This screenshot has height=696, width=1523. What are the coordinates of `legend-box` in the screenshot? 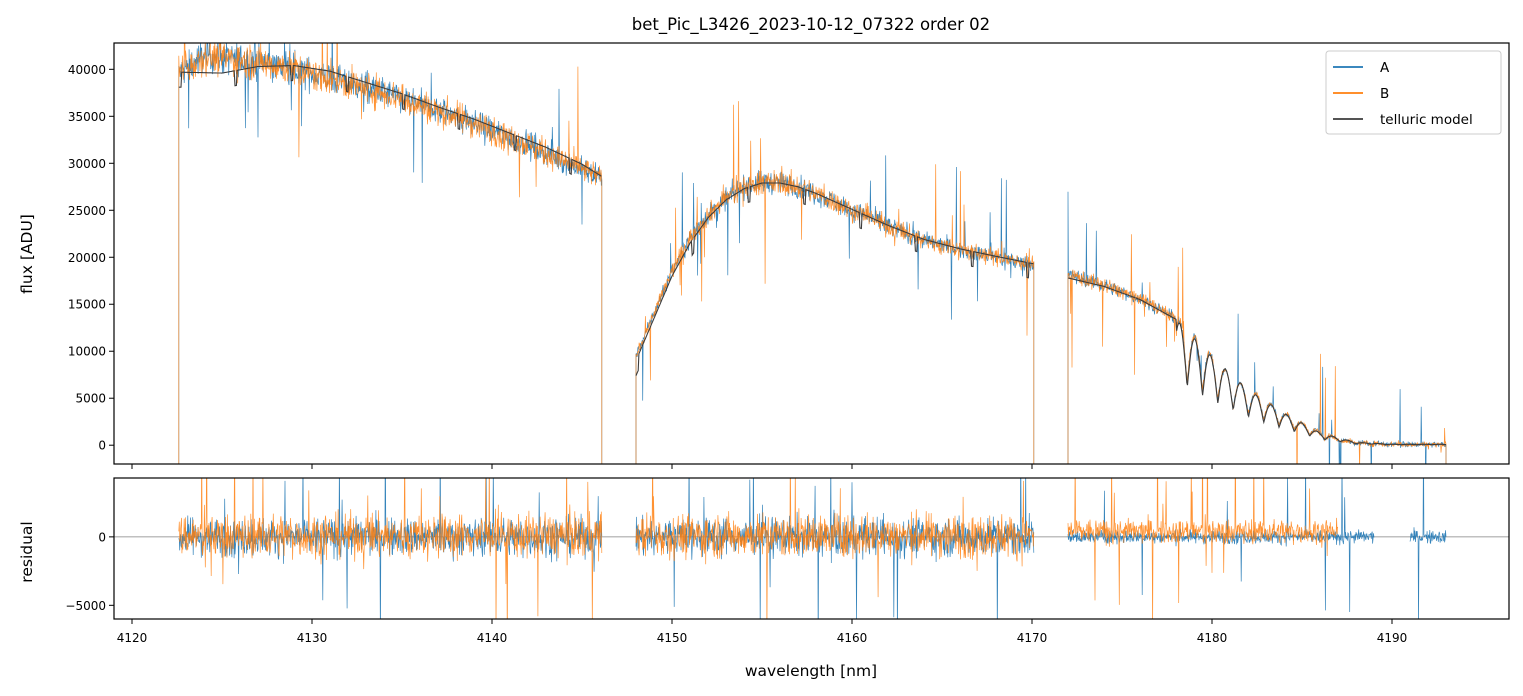 It's located at (1413, 92).